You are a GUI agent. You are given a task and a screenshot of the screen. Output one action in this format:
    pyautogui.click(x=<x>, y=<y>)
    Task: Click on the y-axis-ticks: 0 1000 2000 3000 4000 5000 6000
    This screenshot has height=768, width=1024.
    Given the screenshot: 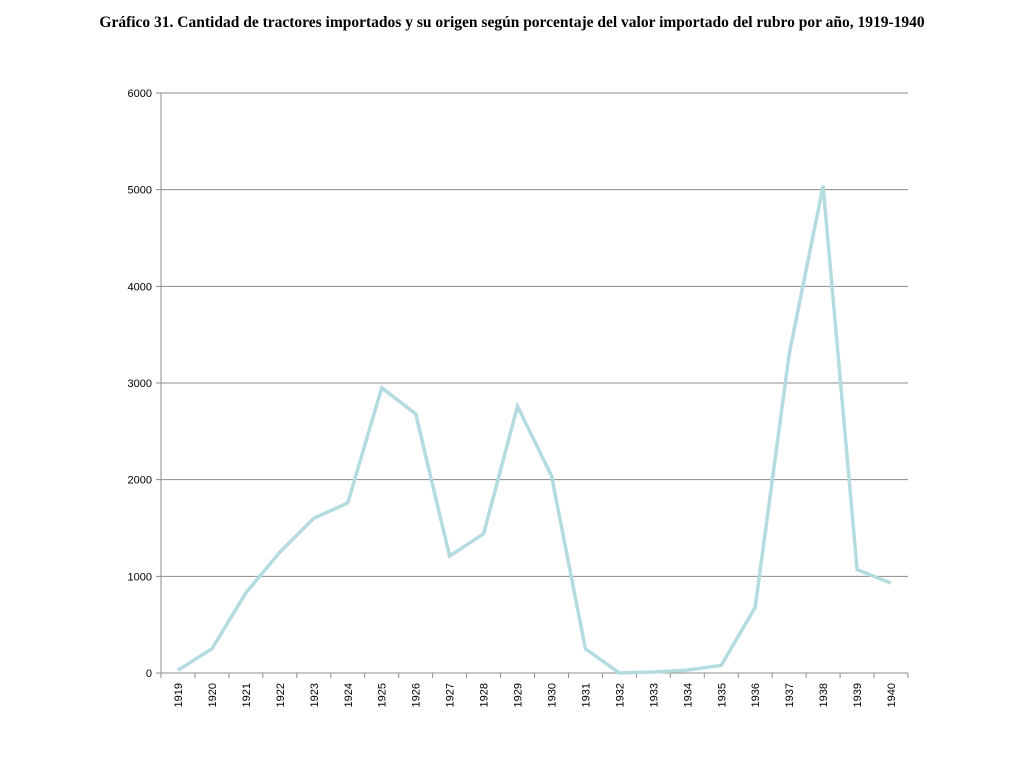 What is the action you would take?
    pyautogui.click(x=140, y=384)
    